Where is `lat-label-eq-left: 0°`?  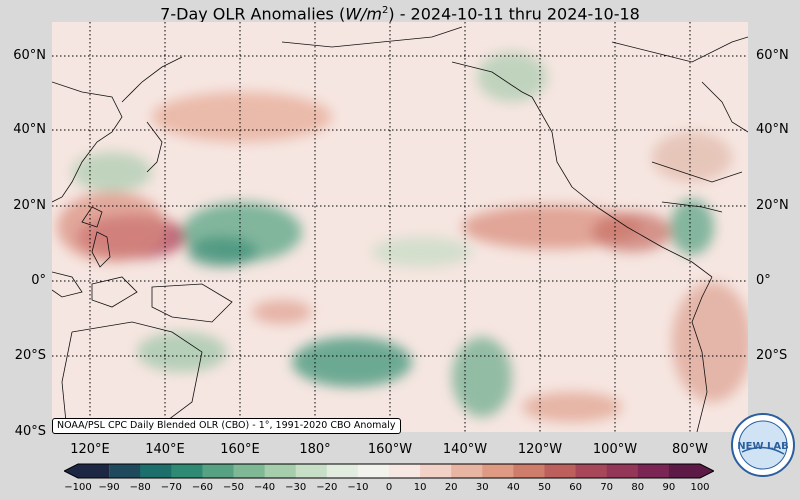 lat-label-eq-left: 0° is located at coordinates (38, 280).